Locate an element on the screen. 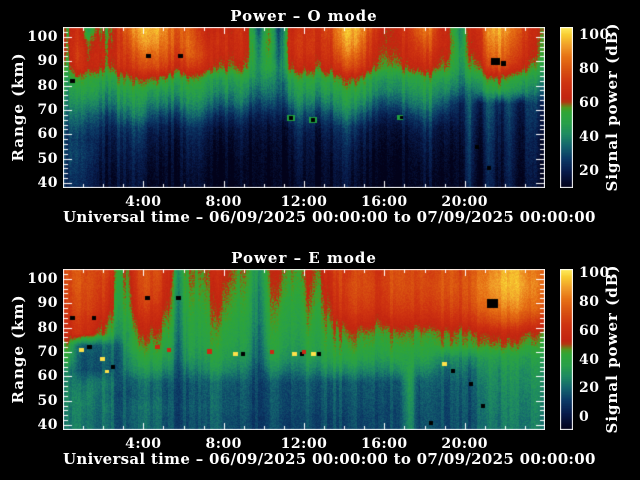  o-mode-colorbar-label: Signal power (dB) is located at coordinates (612, 107).